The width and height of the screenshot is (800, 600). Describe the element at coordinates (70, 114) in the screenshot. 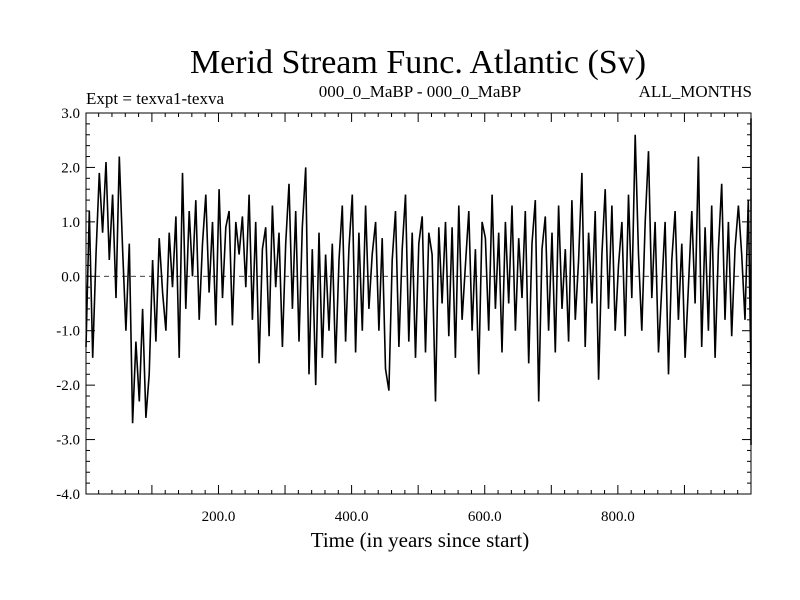

I see `y-tick-label: 3.0` at that location.